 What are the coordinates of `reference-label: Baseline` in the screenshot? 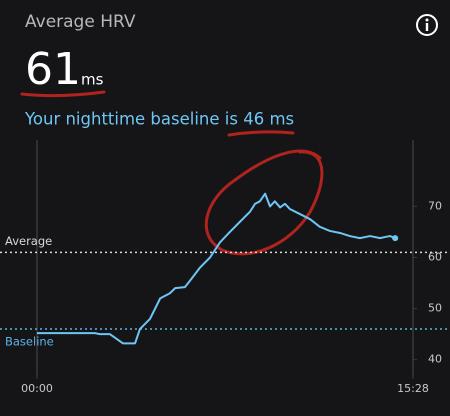 It's located at (29, 342).